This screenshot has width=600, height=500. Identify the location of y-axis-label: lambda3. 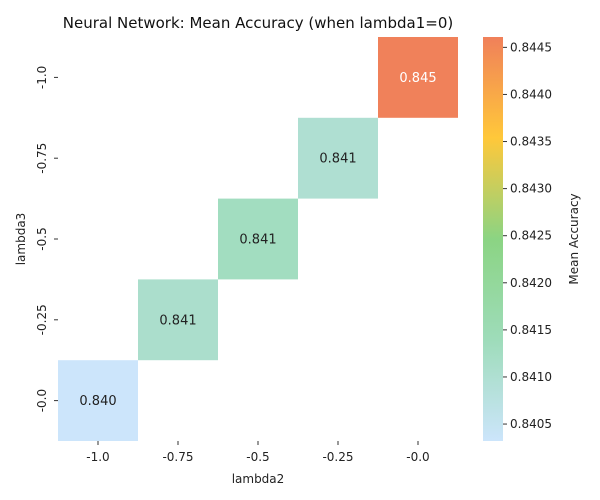
(21, 239).